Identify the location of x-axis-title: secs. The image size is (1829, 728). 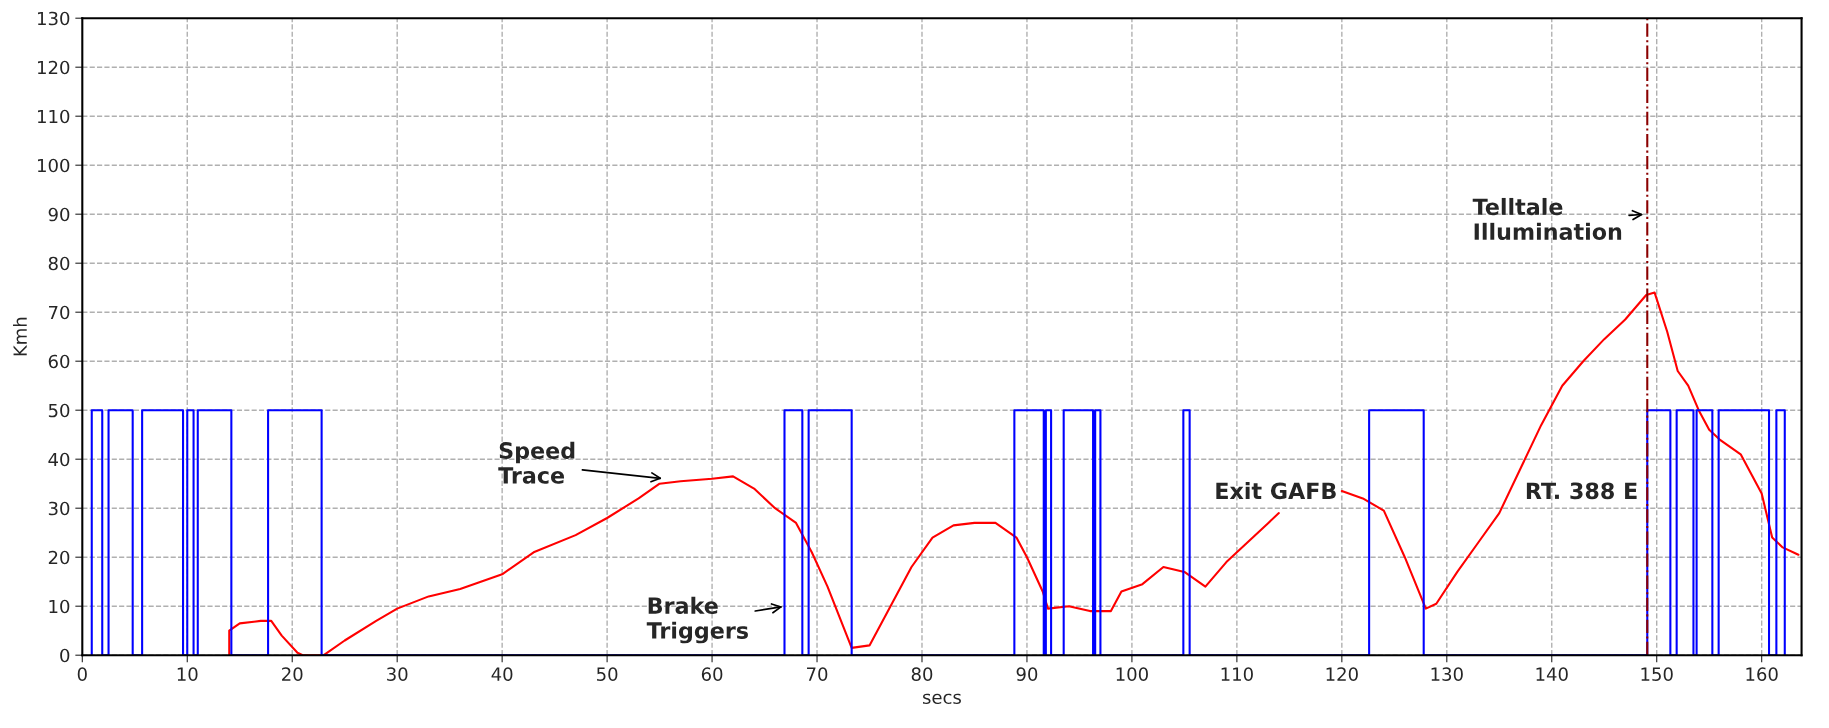
(941, 699).